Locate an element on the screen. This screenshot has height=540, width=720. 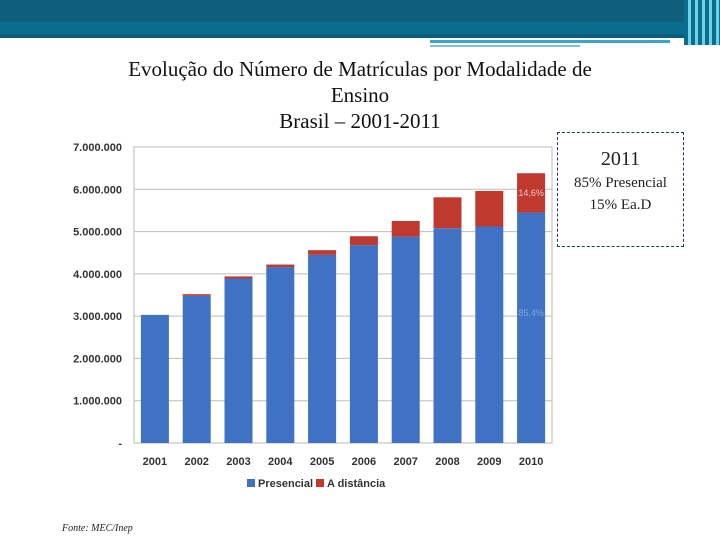
summary-ead: 15% Ea.D is located at coordinates (620, 205).